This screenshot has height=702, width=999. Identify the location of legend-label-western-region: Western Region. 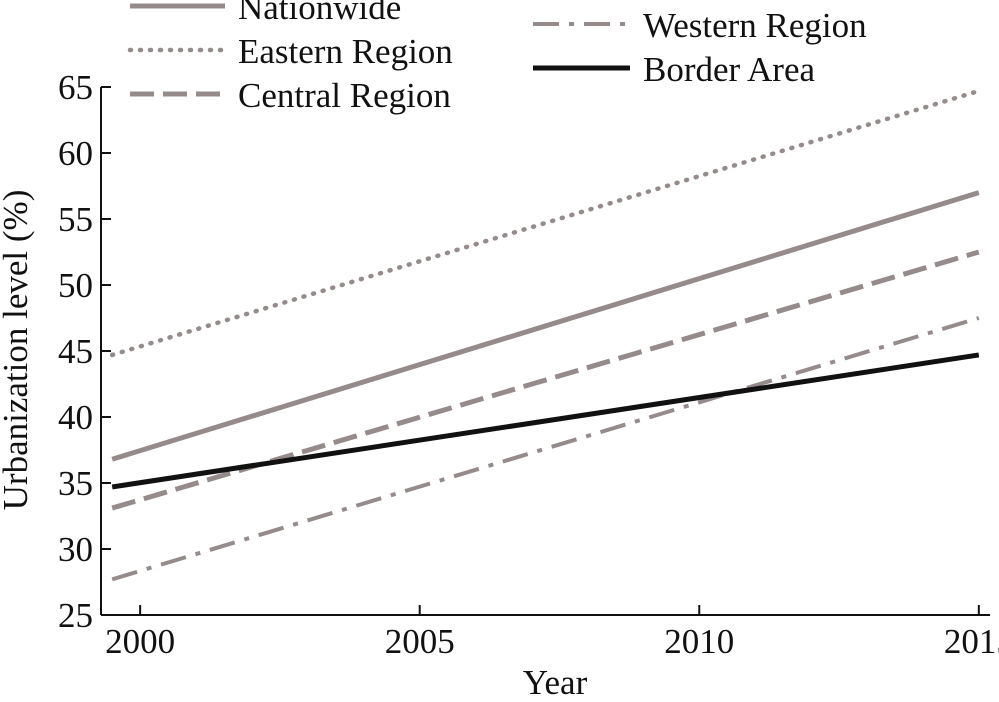
(755, 25).